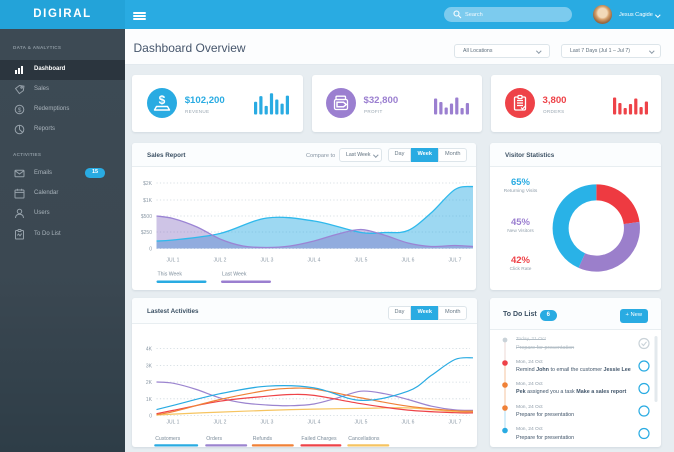 The width and height of the screenshot is (674, 452). I want to click on svg-text: $250, so click(146, 233).